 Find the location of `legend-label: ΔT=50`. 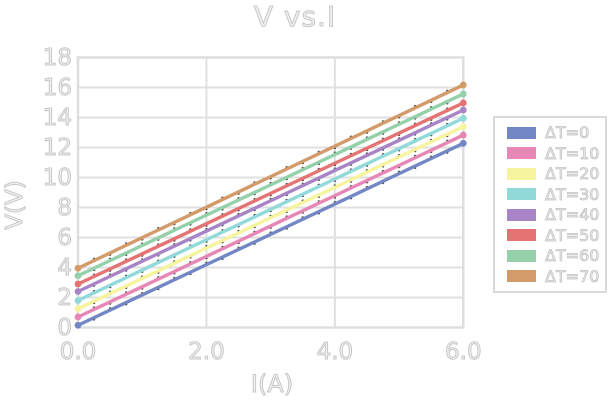

legend-label: ΔT=50 is located at coordinates (572, 235).